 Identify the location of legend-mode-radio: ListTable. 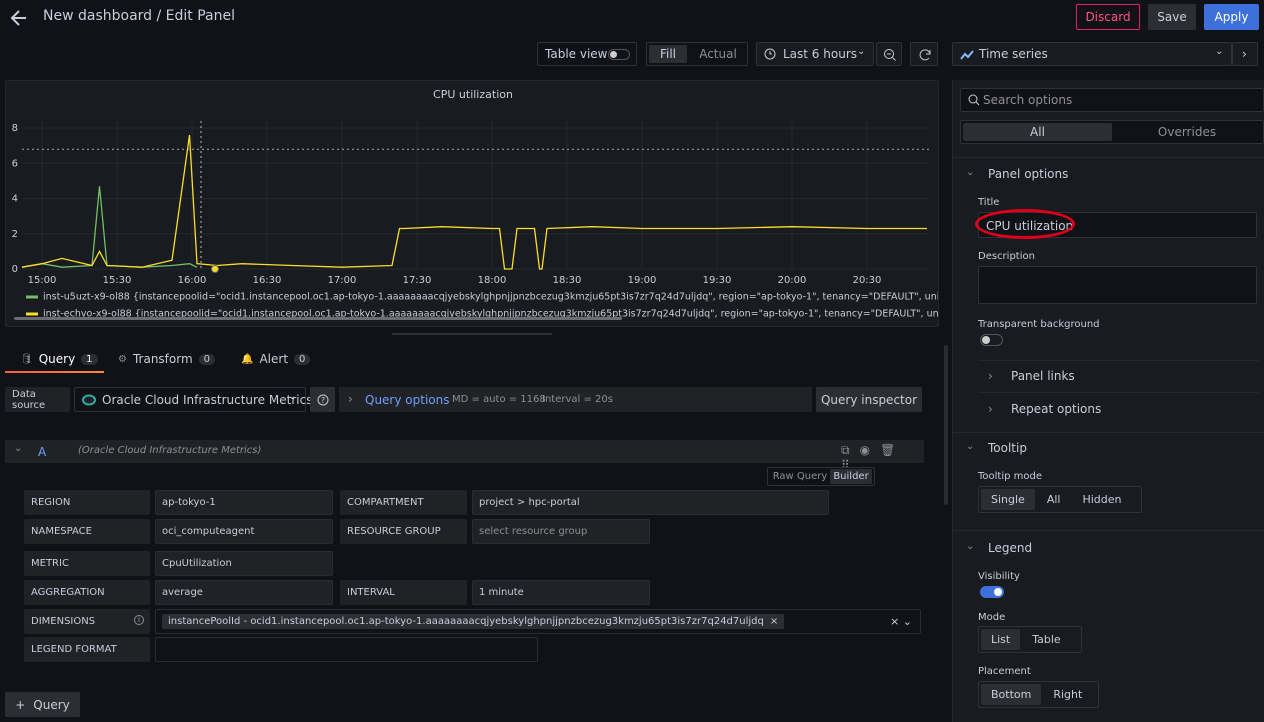
(1030, 639).